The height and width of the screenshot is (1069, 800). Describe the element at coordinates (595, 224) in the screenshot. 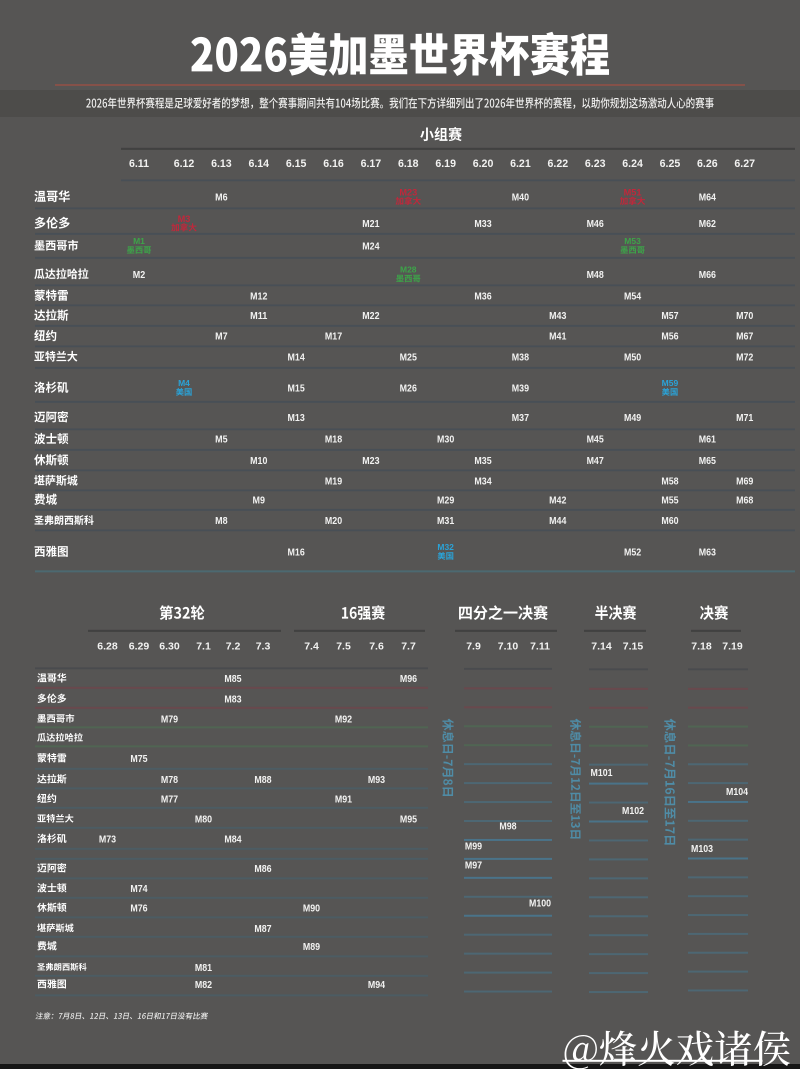

I see `svg-text: M46` at that location.